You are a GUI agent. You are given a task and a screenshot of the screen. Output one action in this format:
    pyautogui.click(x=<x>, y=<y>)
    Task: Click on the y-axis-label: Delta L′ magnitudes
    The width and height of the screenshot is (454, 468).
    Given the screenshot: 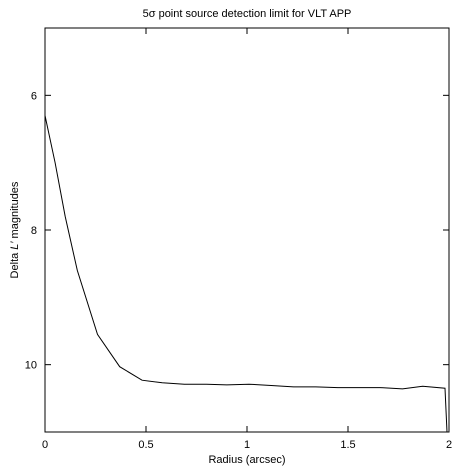 What is the action you would take?
    pyautogui.click(x=15, y=229)
    